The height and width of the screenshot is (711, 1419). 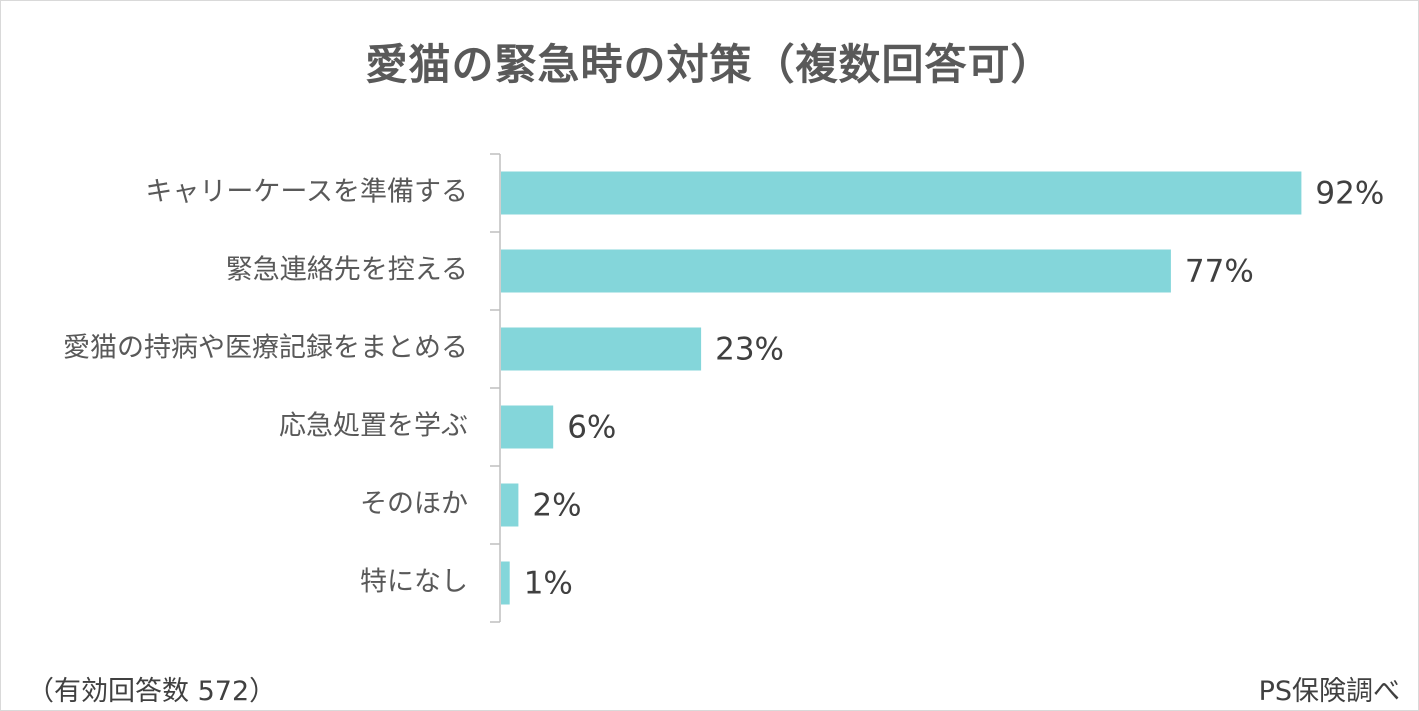 What do you see at coordinates (1329, 691) in the screenshot?
I see `source-note: PS保険調べ` at bounding box center [1329, 691].